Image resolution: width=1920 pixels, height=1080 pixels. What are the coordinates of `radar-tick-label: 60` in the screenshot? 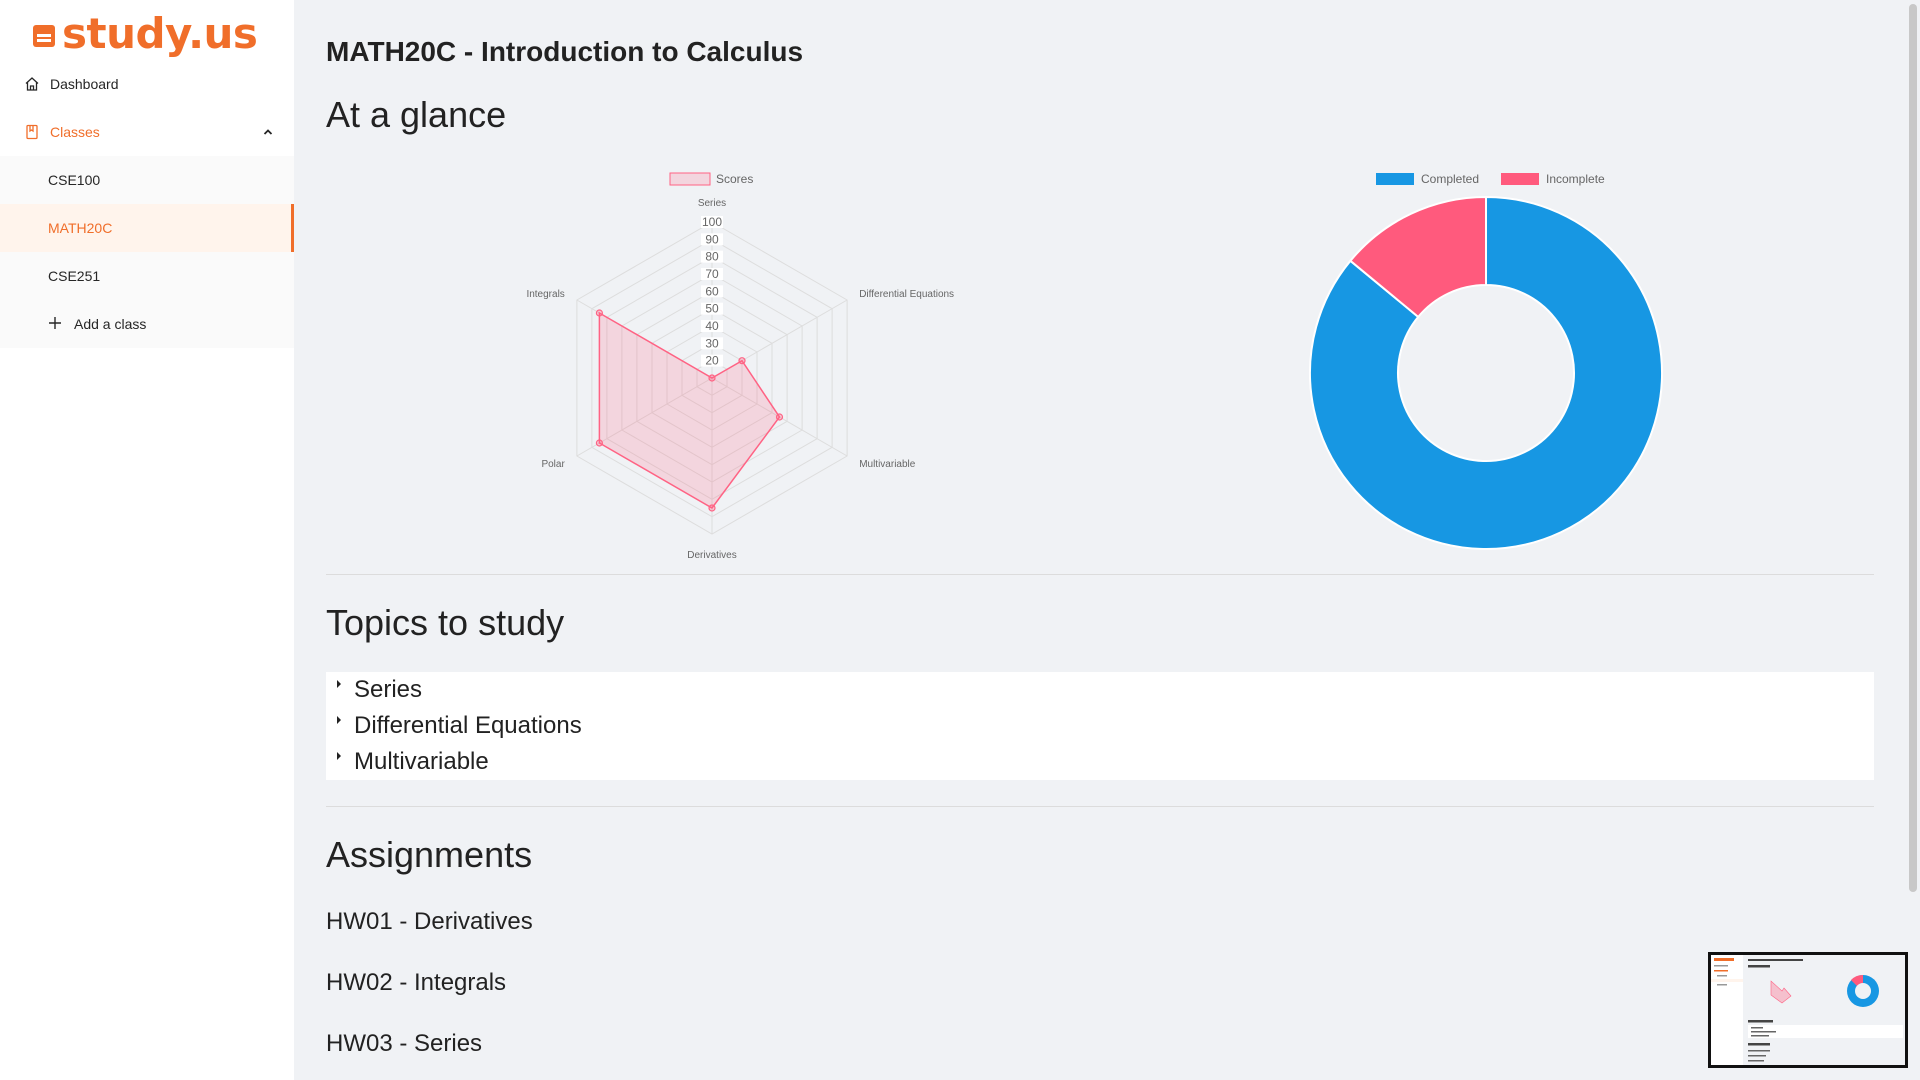 It's located at (712, 291).